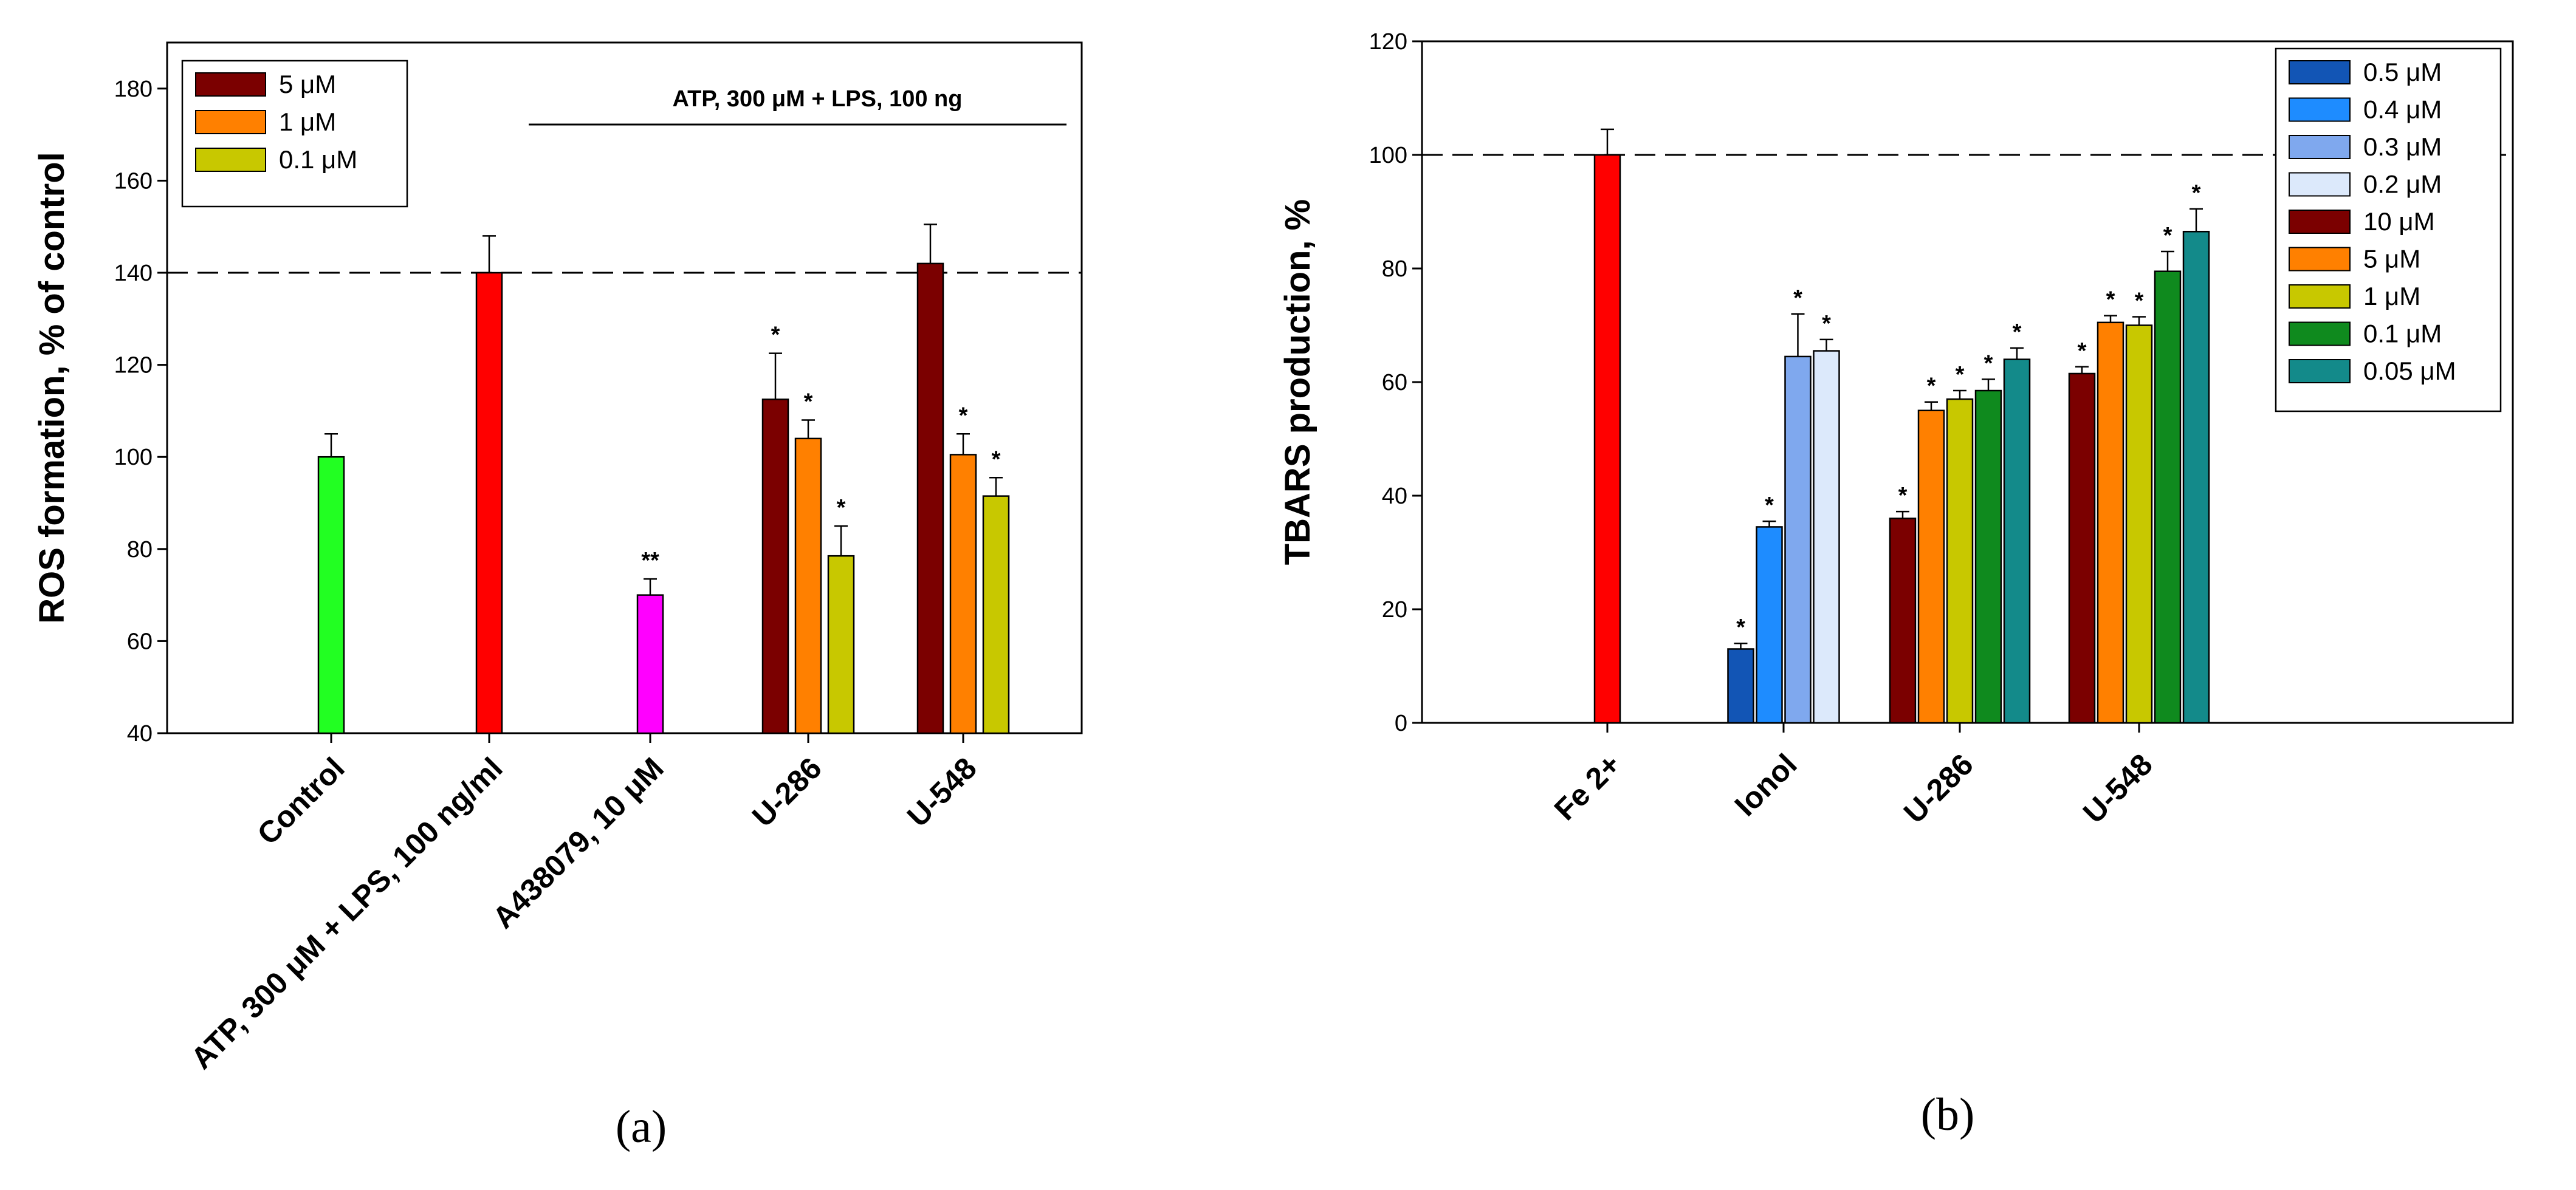 The height and width of the screenshot is (1190, 2576). Describe the element at coordinates (331, 595) in the screenshot. I see `bar-control` at that location.